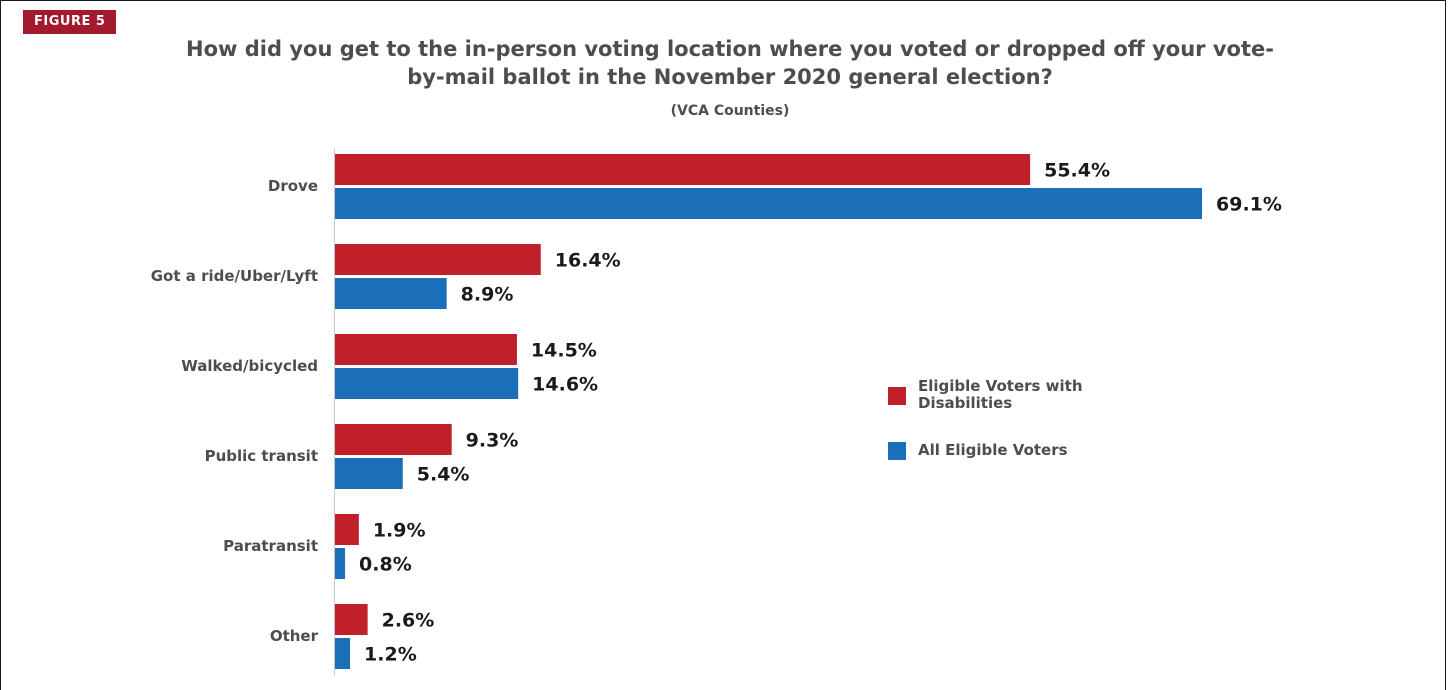  I want to click on legend-item-all-voters: All Eligible Voters, so click(1008, 450).